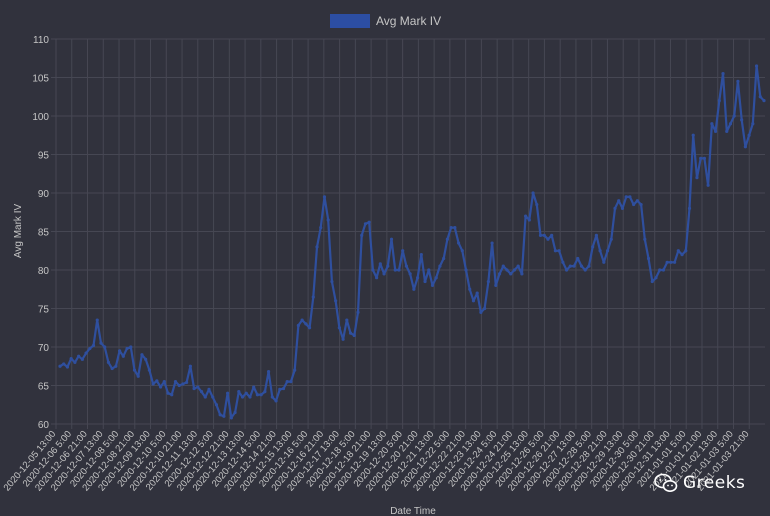 Image resolution: width=770 pixels, height=516 pixels. I want to click on watermark: Greeks, so click(699, 483).